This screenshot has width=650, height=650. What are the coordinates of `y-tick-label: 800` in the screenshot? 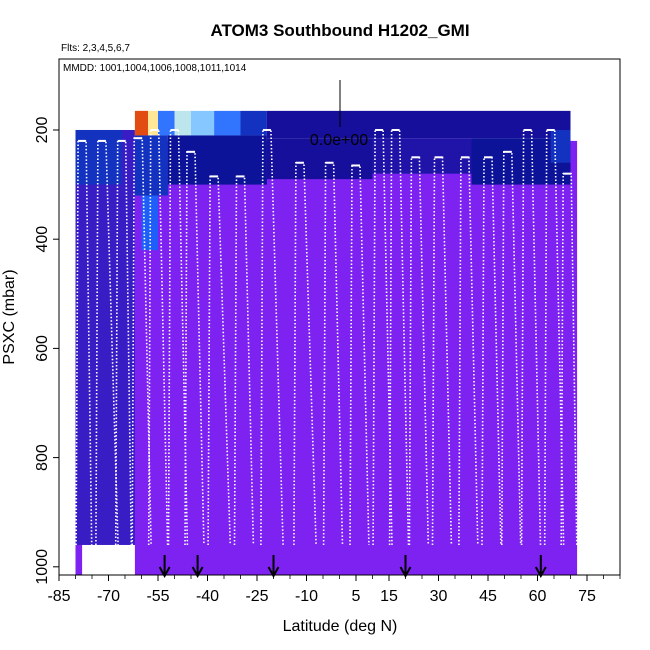 It's located at (42, 457).